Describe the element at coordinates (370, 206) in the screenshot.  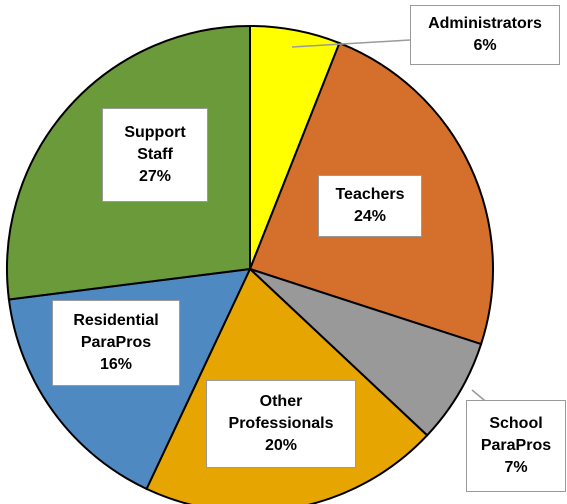
I see `data-label: Teachers 24%` at that location.